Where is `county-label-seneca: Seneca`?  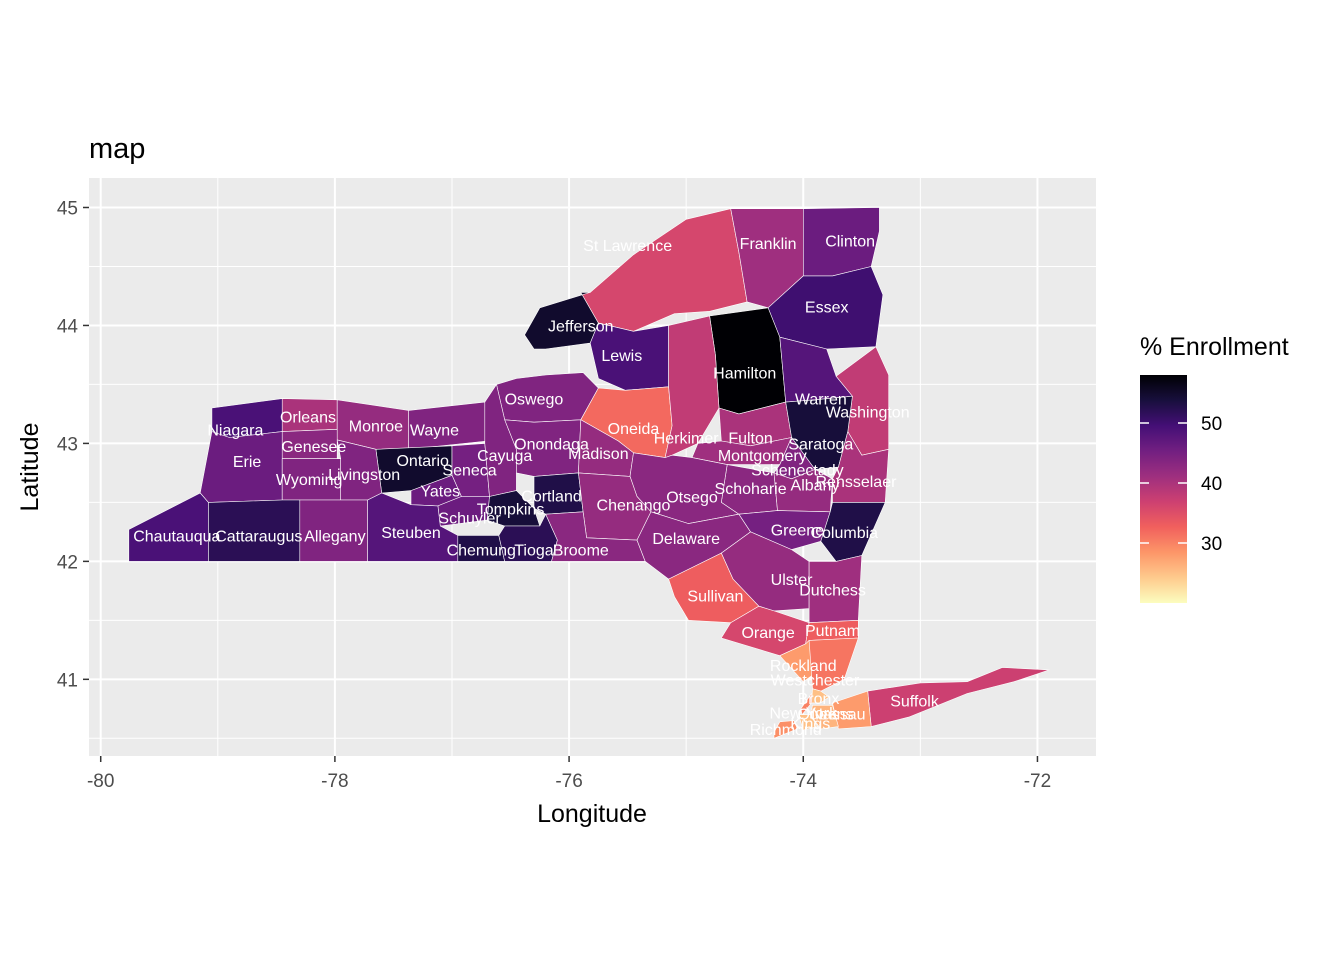
county-label-seneca: Seneca is located at coordinates (469, 470).